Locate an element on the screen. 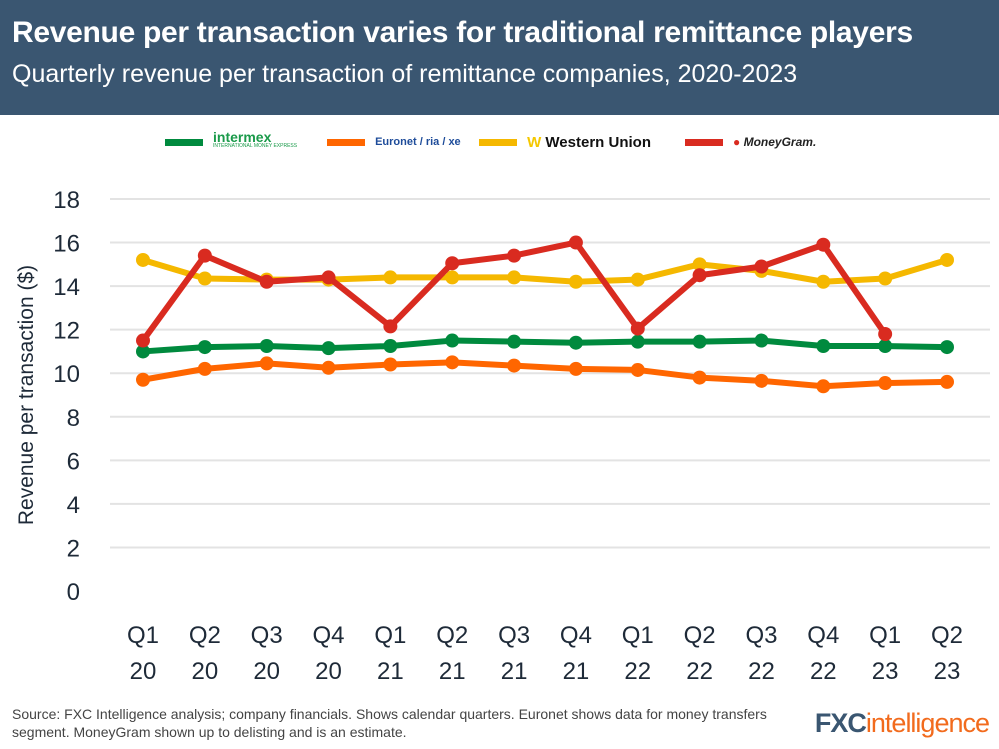 The height and width of the screenshot is (749, 999). legend-item-western-union: W Western Union is located at coordinates (565, 142).